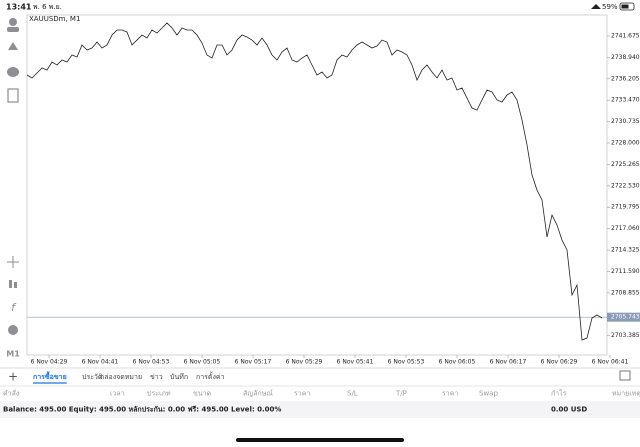 Image resolution: width=640 pixels, height=447 pixels. Describe the element at coordinates (13, 354) in the screenshot. I see `timeframe-button: M1` at that location.